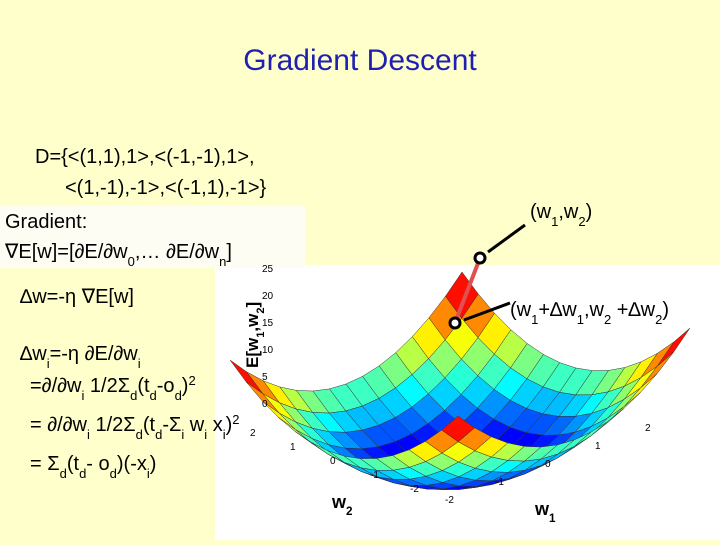  I want to click on text-part: <(1,-1),-1>,<(-1,1),-1>}, so click(166, 188).